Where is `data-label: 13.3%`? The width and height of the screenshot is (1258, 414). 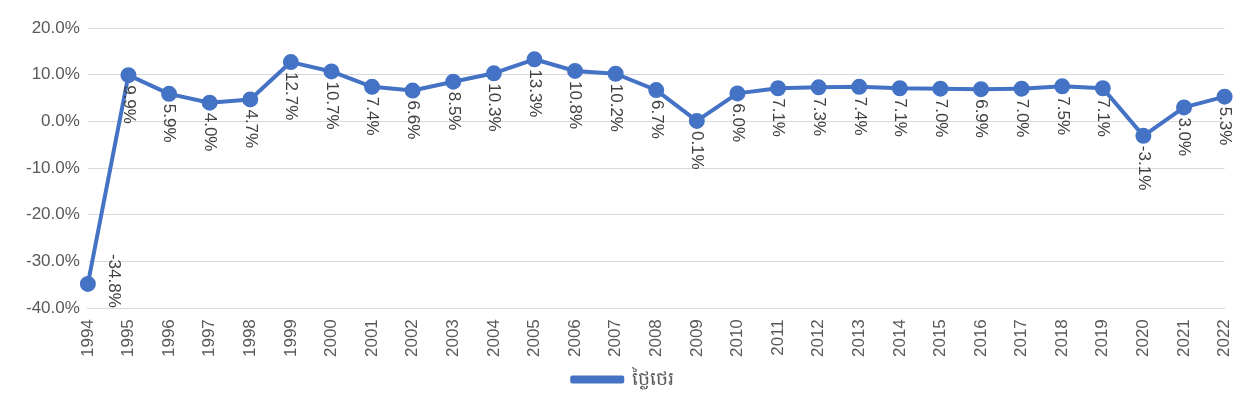 data-label: 13.3% is located at coordinates (535, 93).